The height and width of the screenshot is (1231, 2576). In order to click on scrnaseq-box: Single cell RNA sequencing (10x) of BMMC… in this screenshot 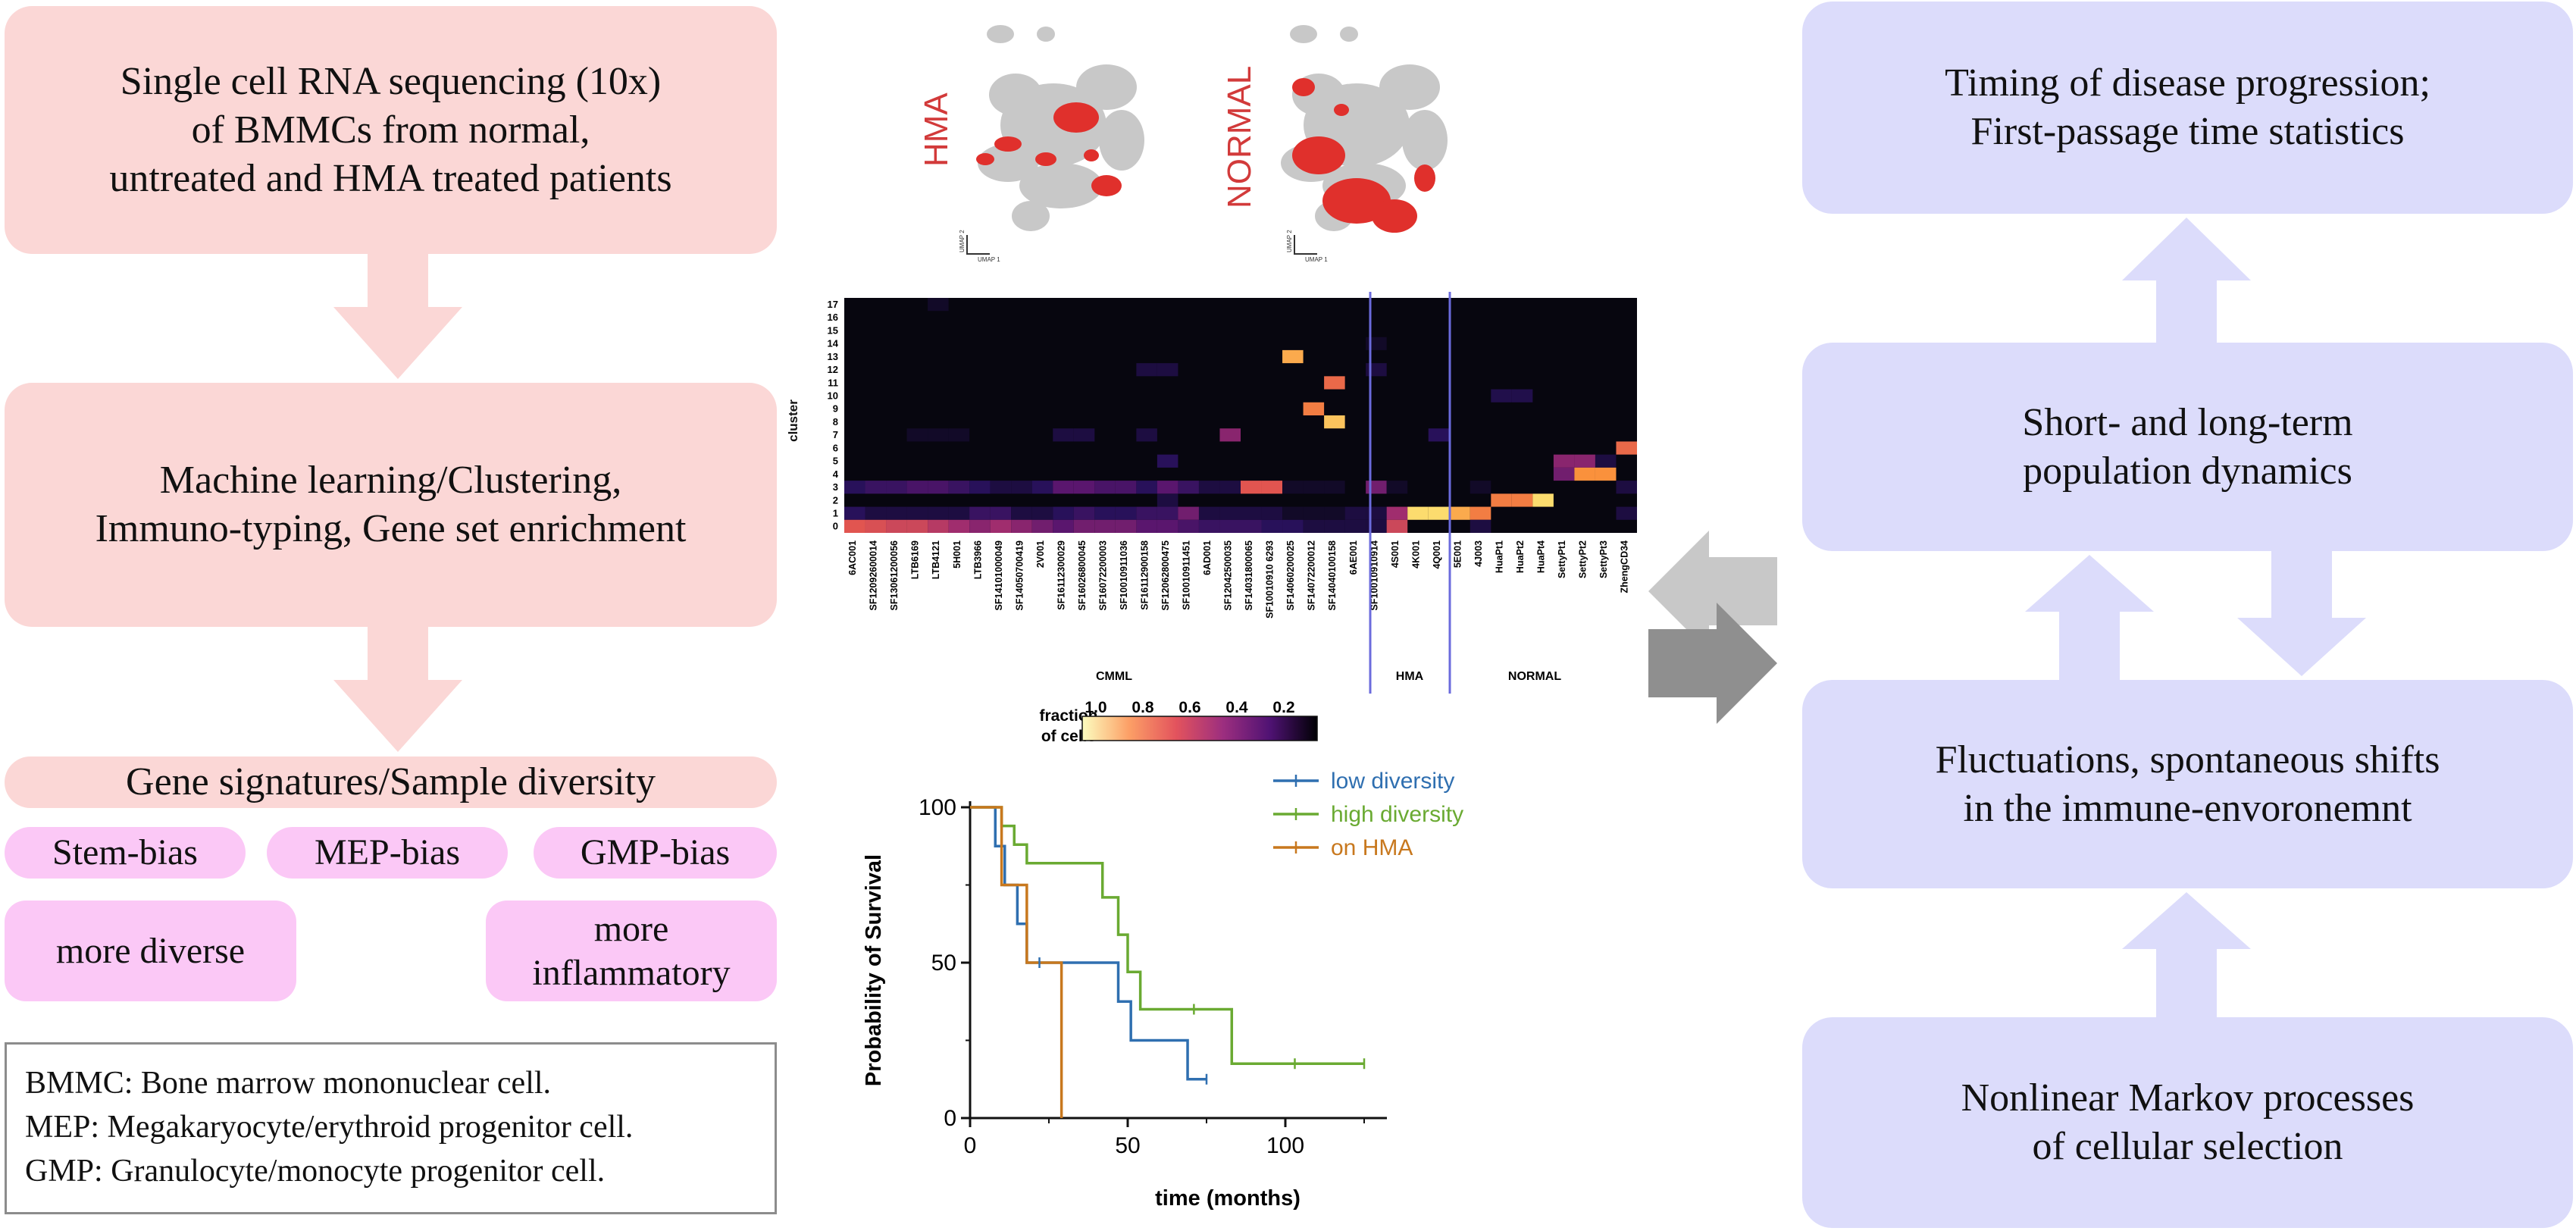, I will do `click(391, 130)`.